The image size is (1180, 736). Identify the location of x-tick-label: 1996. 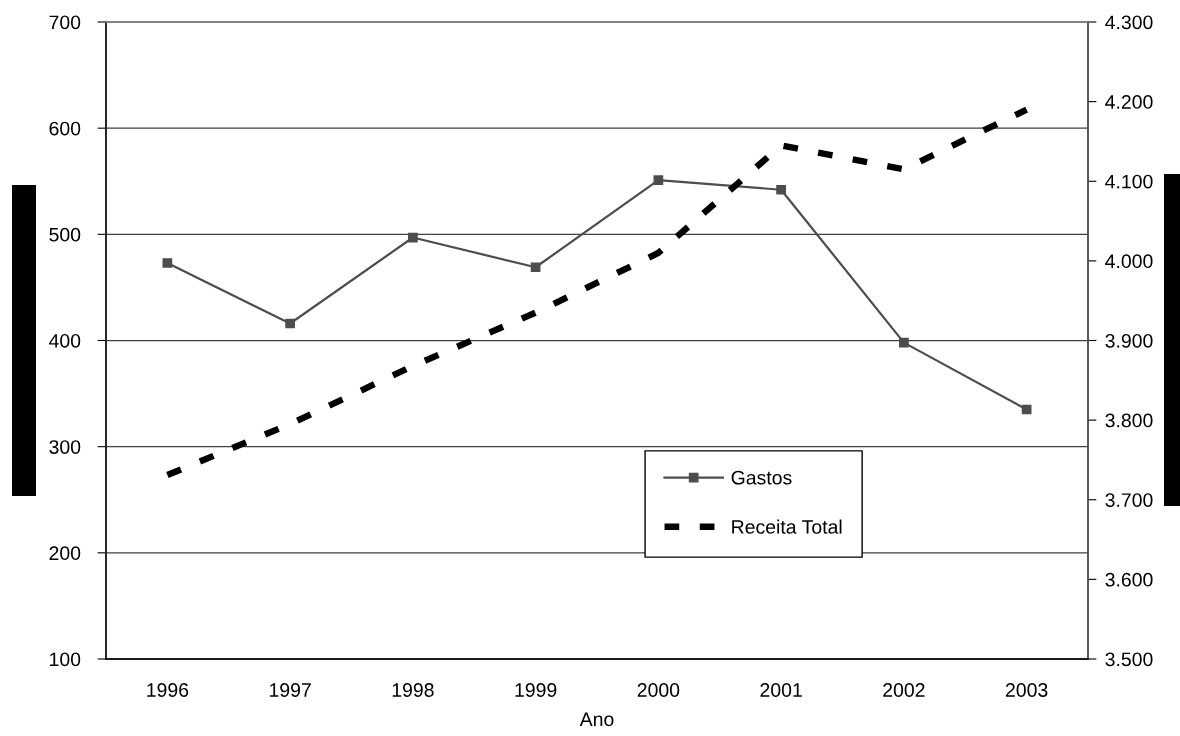
(168, 690).